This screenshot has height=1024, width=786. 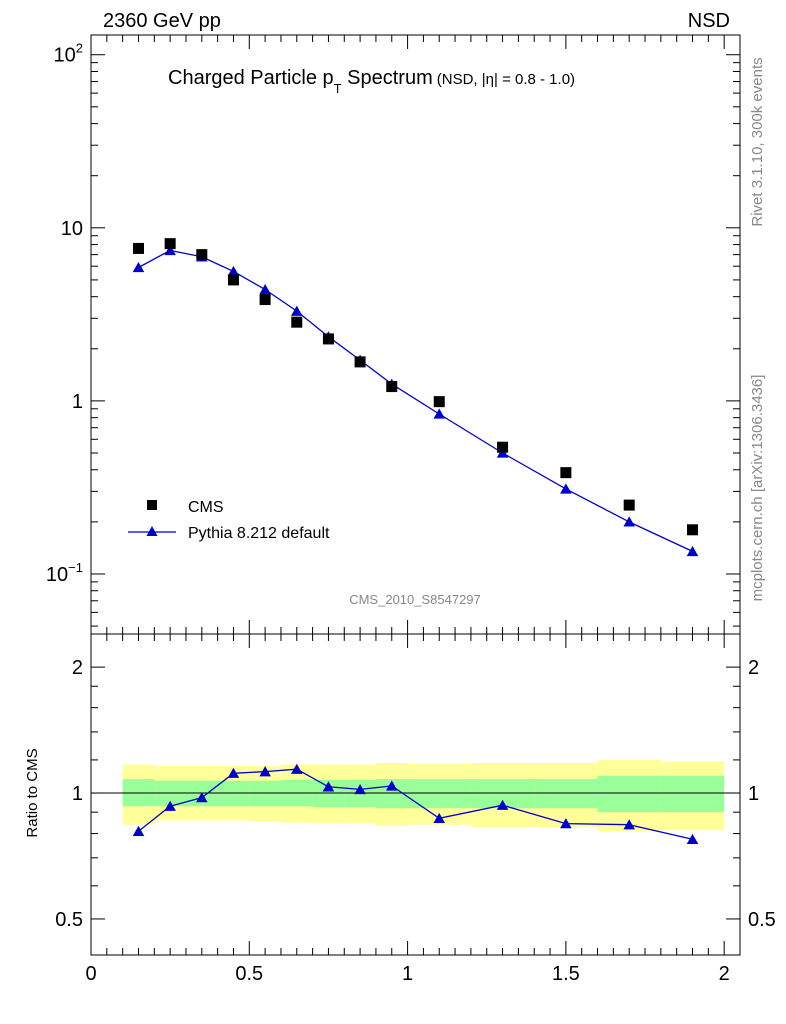 What do you see at coordinates (757, 488) in the screenshot?
I see `mcplots-label: mcplots.cern.ch [arXiv:1306.3436]` at bounding box center [757, 488].